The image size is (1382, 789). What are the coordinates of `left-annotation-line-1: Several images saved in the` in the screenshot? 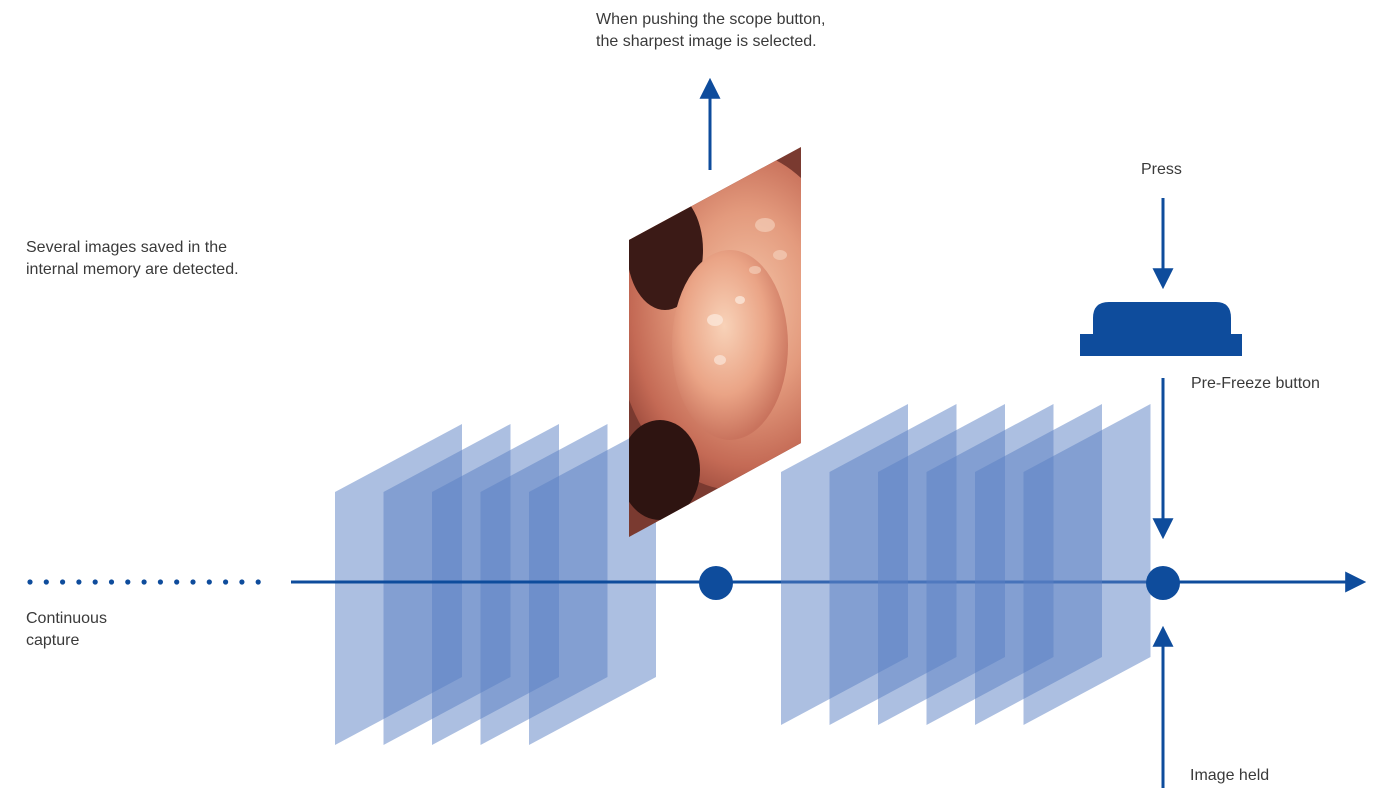 It's located at (126, 247).